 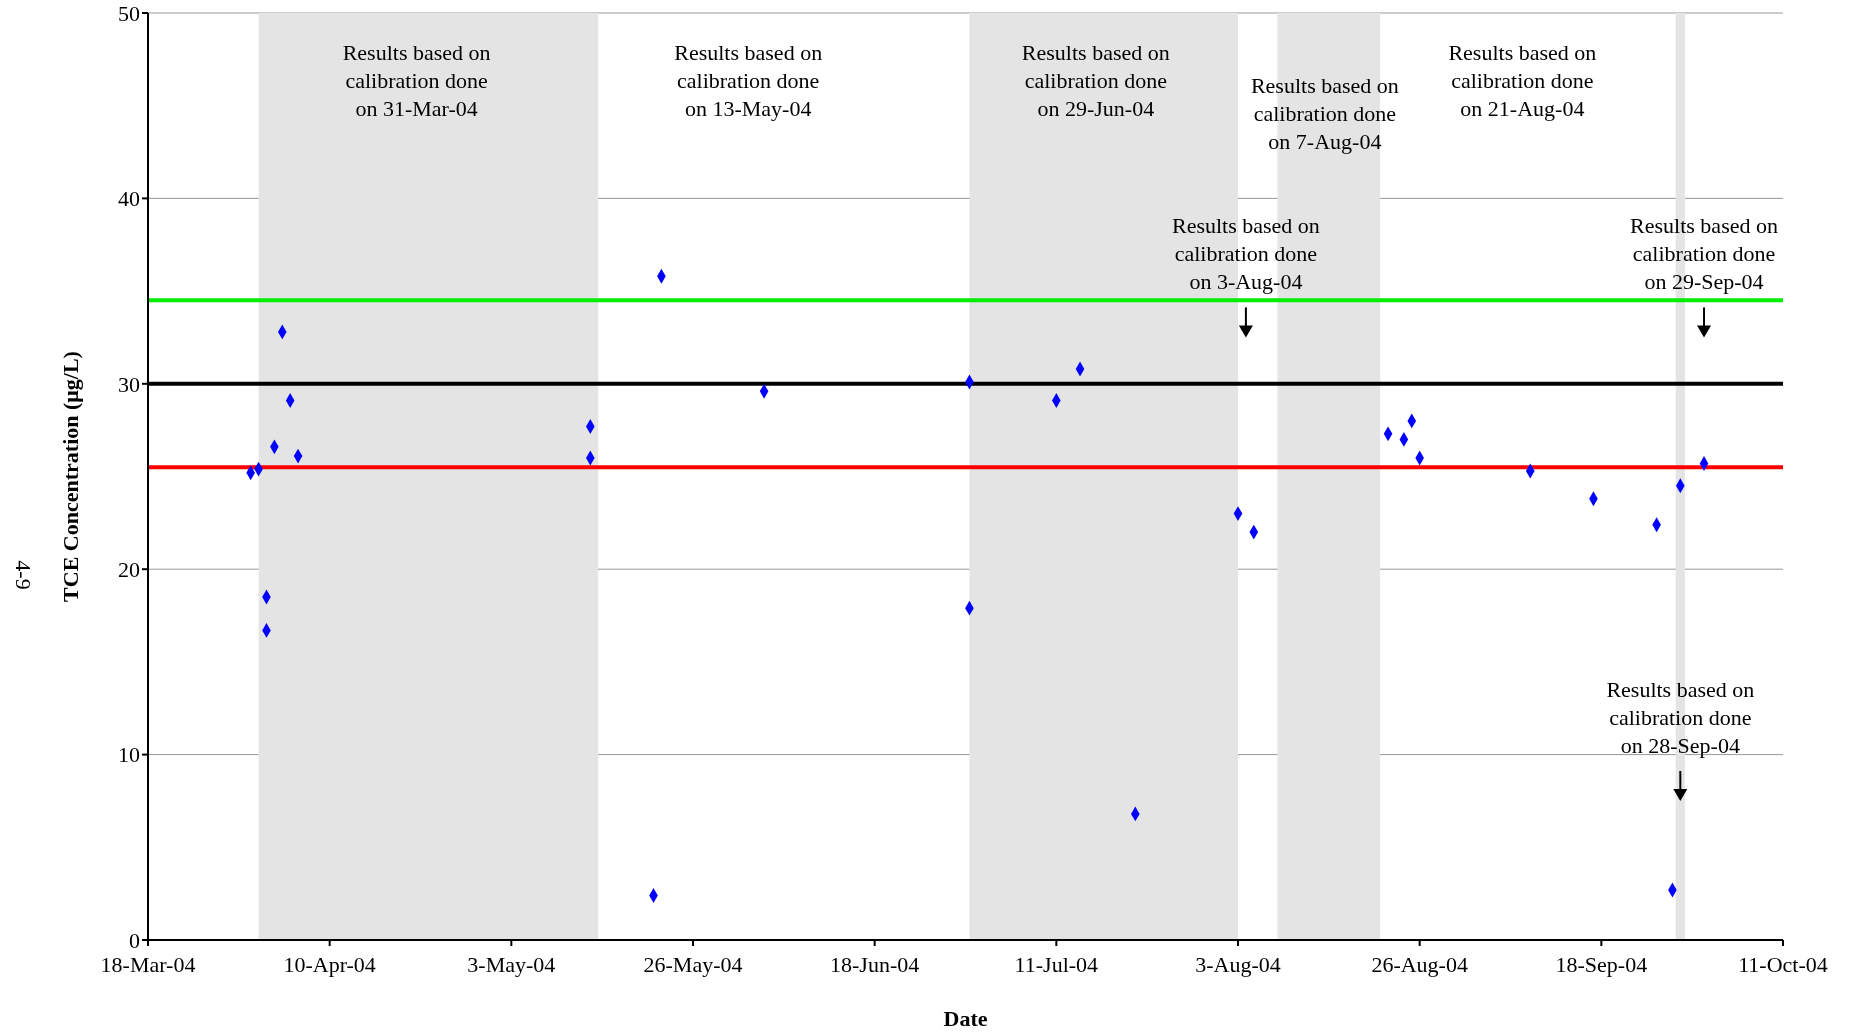 What do you see at coordinates (1601, 964) in the screenshot?
I see `x-tick-label: 18-Sep-04` at bounding box center [1601, 964].